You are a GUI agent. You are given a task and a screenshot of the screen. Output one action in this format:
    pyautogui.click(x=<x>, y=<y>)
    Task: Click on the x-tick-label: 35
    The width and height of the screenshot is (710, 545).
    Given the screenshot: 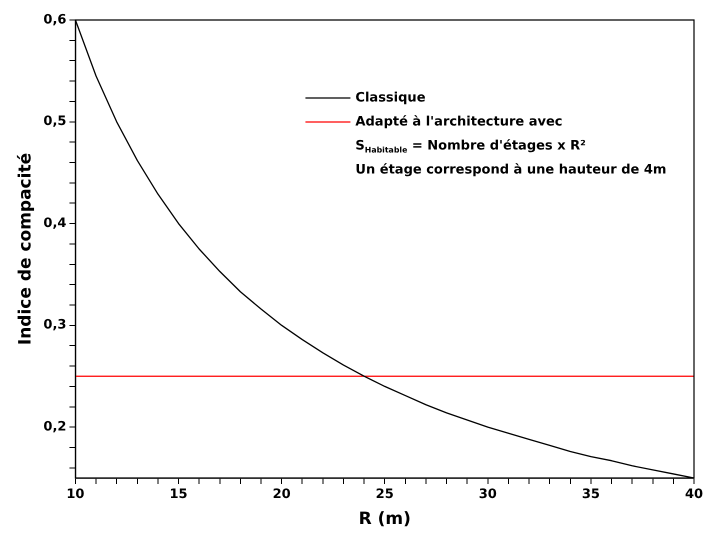 What is the action you would take?
    pyautogui.click(x=591, y=494)
    